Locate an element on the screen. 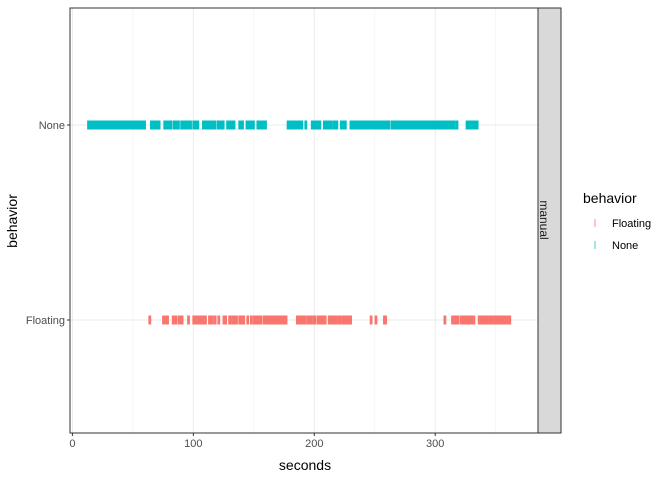  x-tick-label: 100 is located at coordinates (193, 444).